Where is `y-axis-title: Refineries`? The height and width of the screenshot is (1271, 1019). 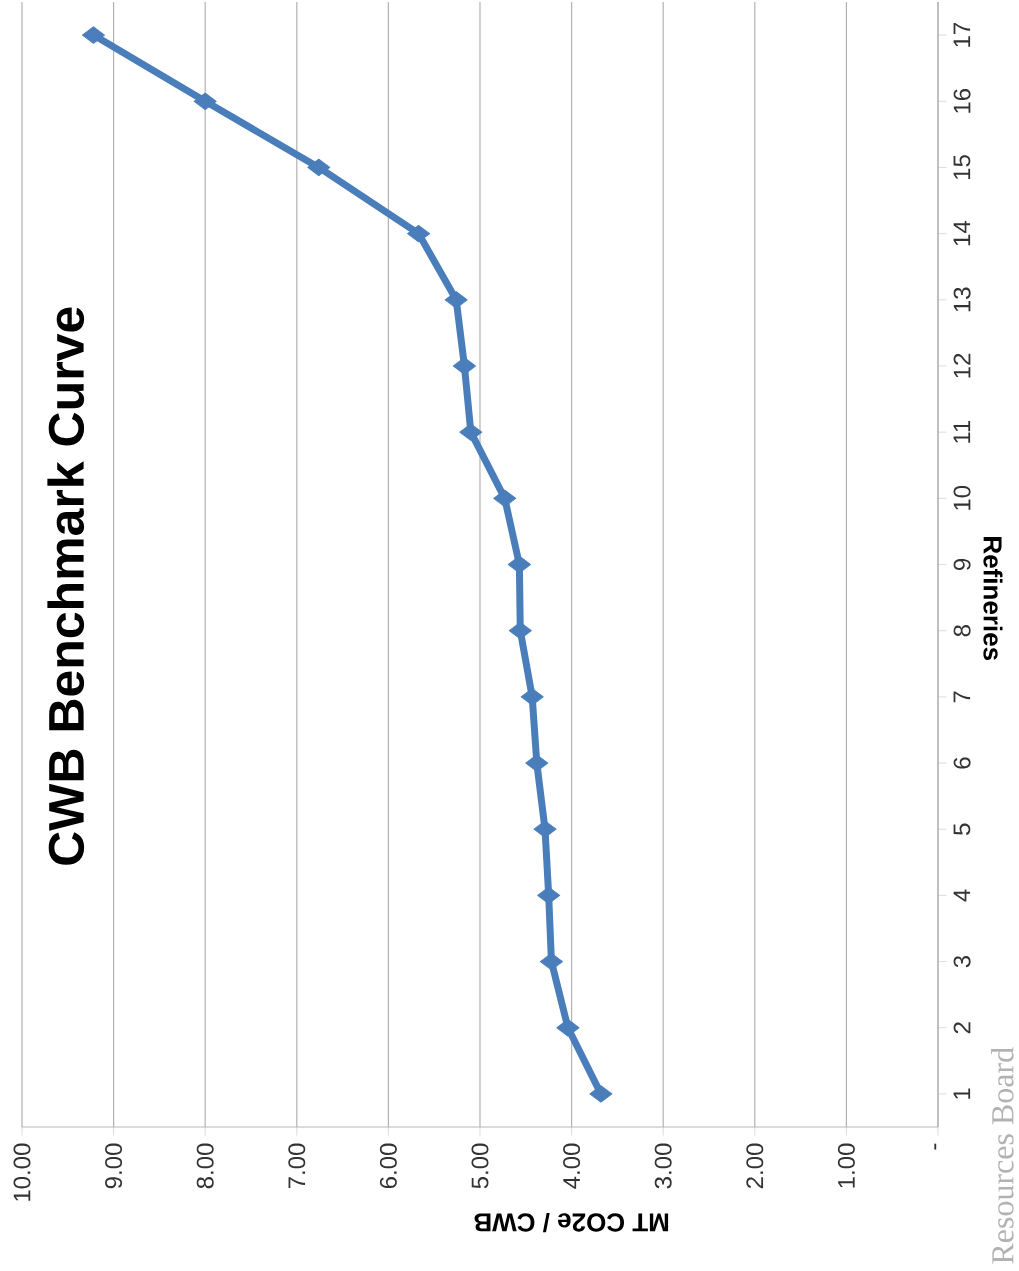 y-axis-title: Refineries is located at coordinates (993, 599).